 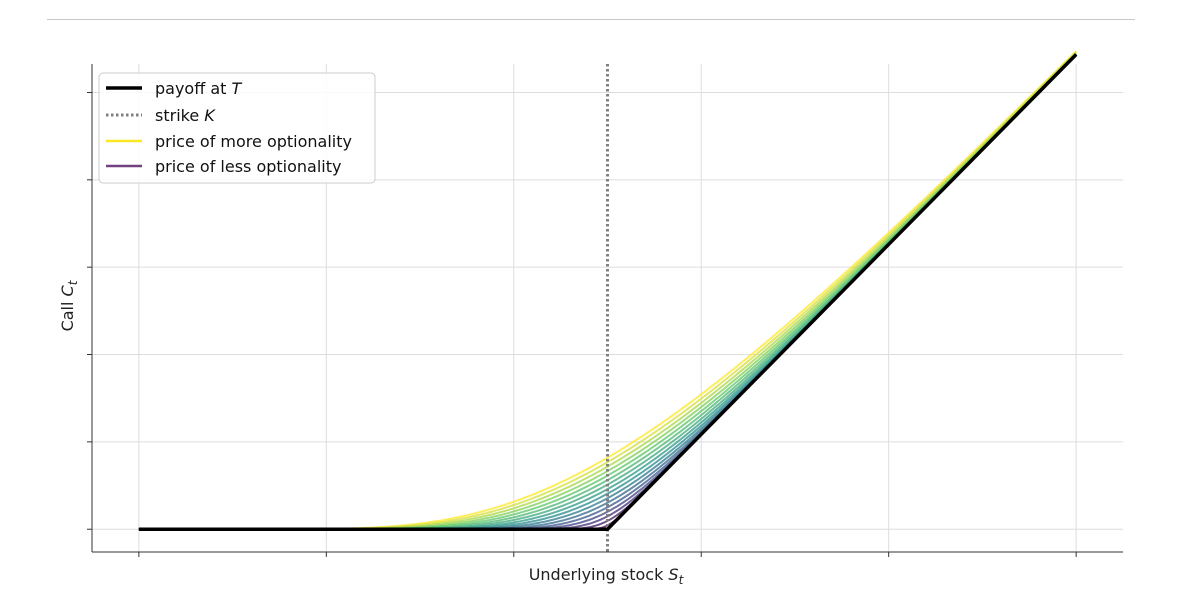 I want to click on y-axis-label: Call Ct, so click(x=69, y=305).